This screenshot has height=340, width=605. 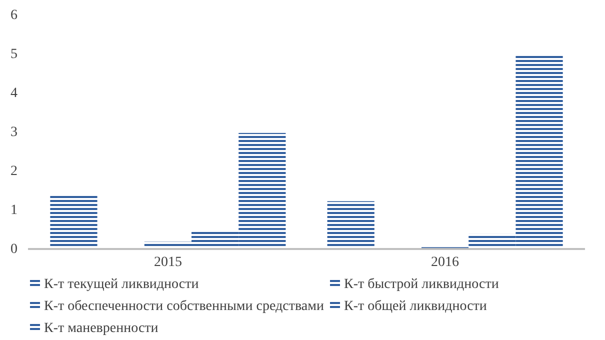 What do you see at coordinates (184, 306) in the screenshot?
I see `legend-label: К-т обеспеченности собственными средствами` at bounding box center [184, 306].